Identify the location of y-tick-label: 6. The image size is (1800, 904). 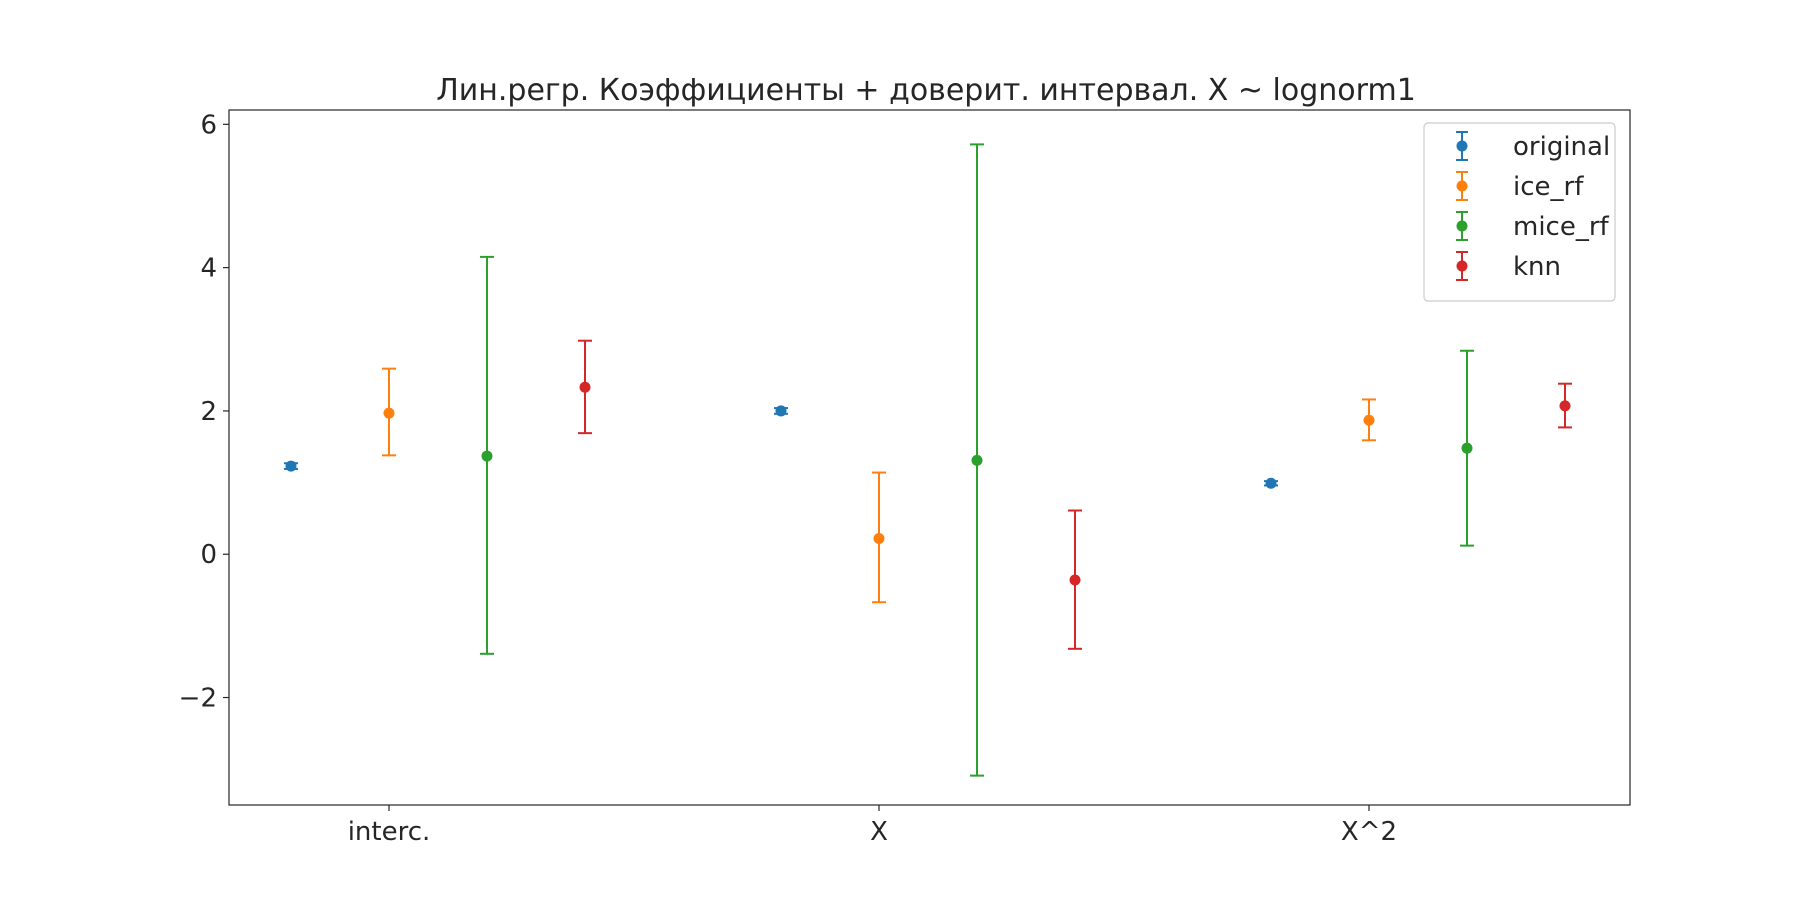
(208, 125).